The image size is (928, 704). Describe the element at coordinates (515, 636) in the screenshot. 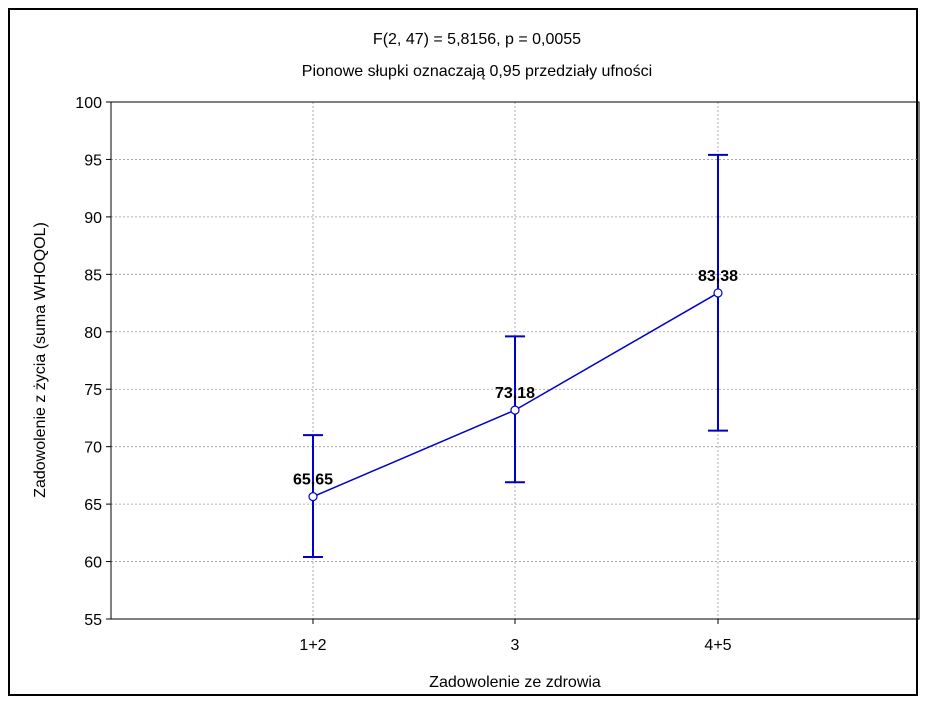

I see `x-axis: 1+2 3 4+5` at that location.